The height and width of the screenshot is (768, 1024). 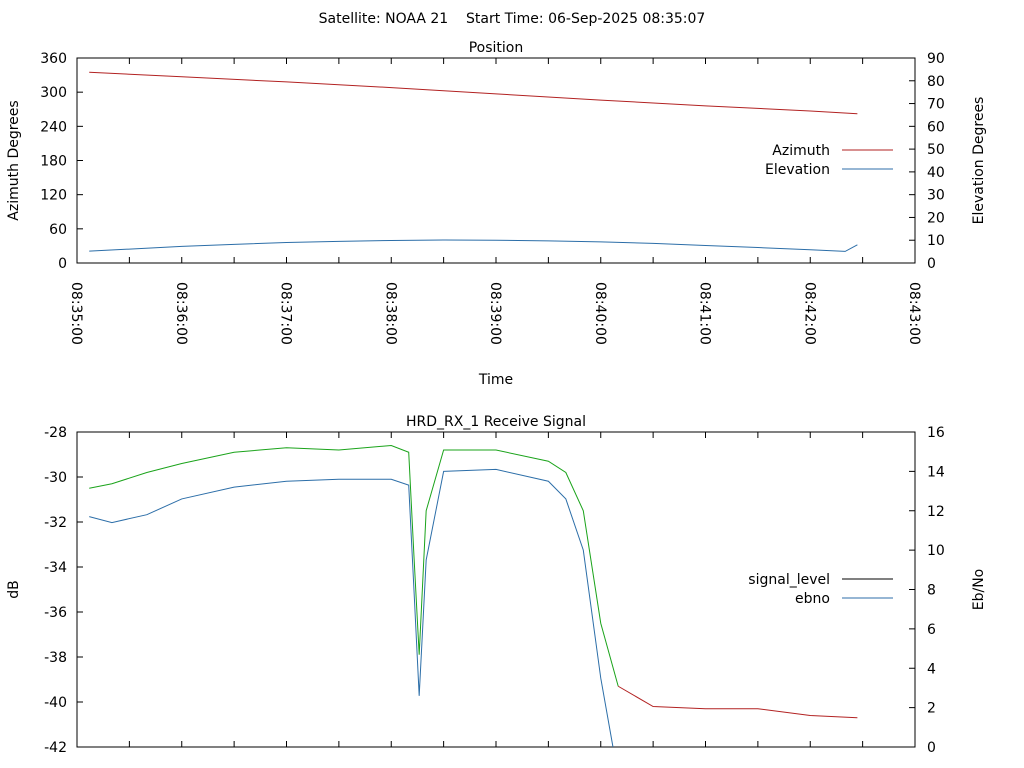 I want to click on legend-label-signal-level: signal_level, so click(x=789, y=580).